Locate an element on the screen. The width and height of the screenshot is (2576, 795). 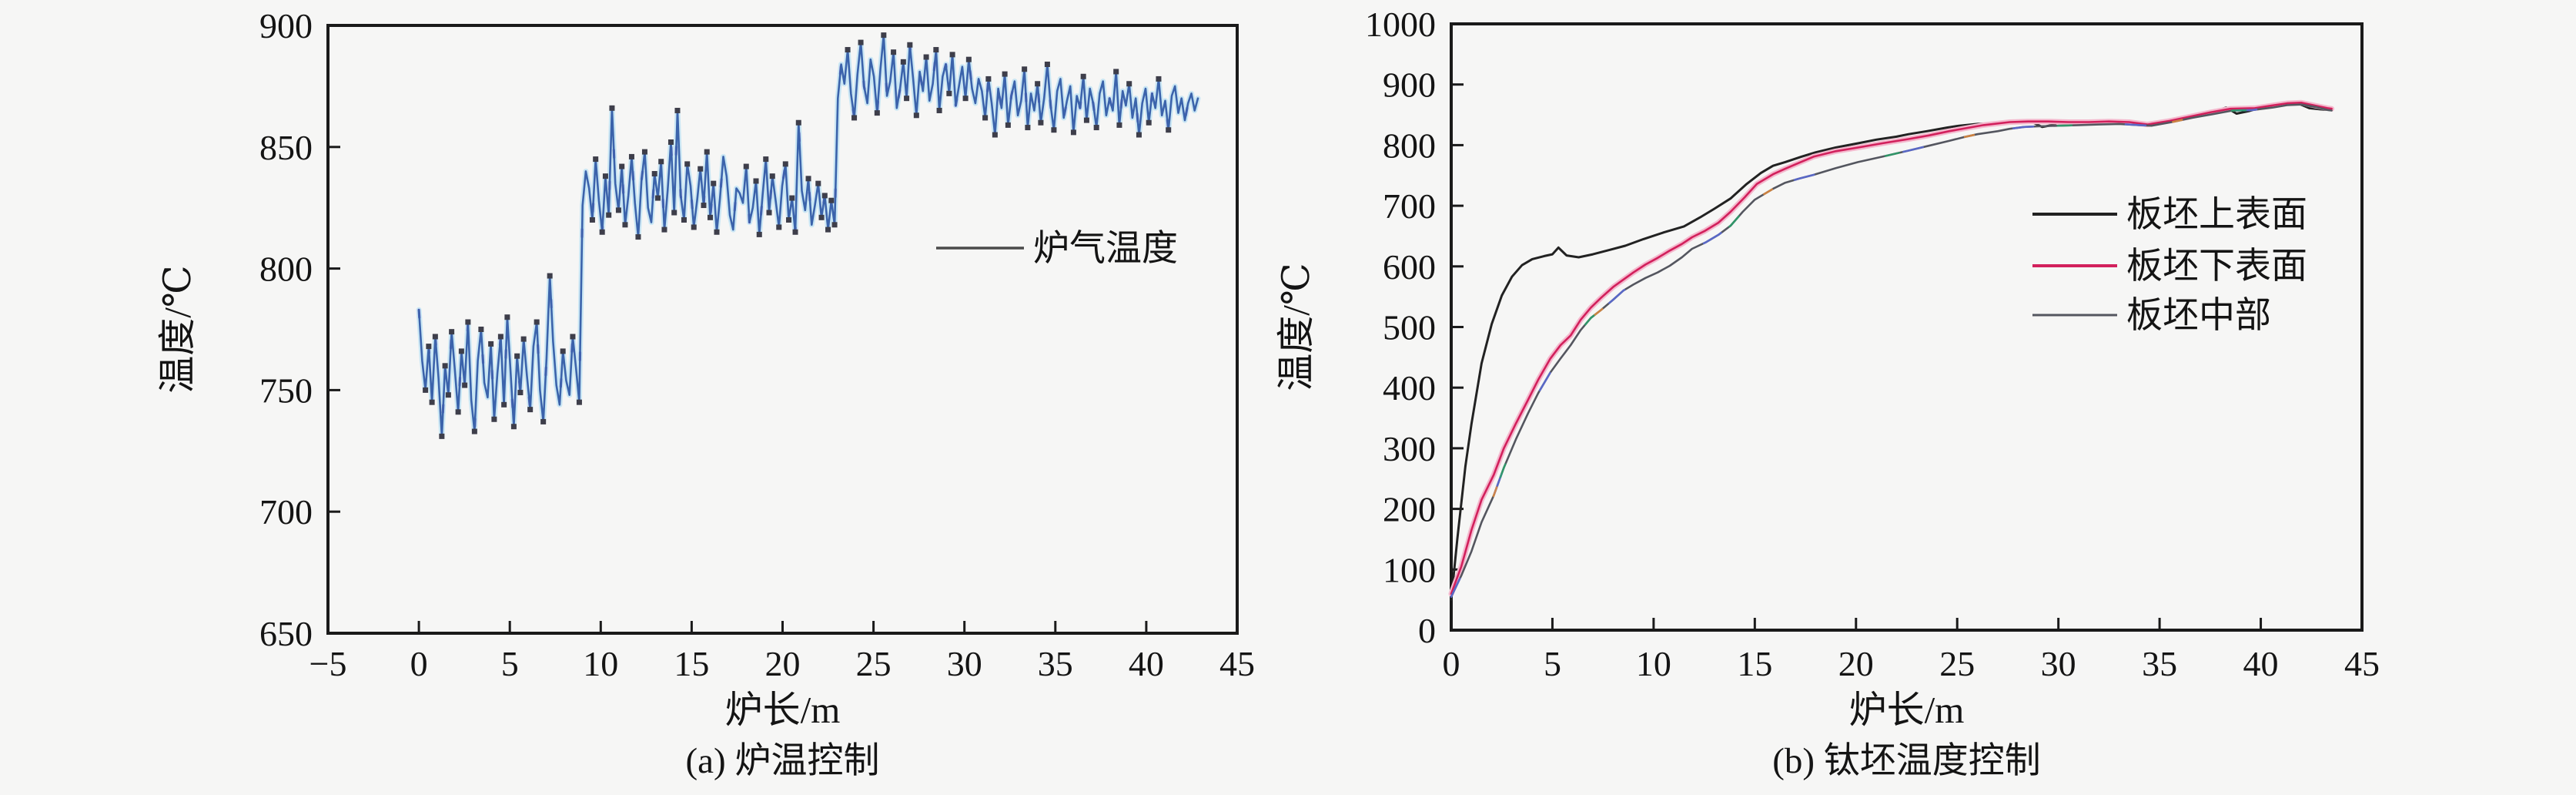
x-tick-label: 45 is located at coordinates (2362, 663).